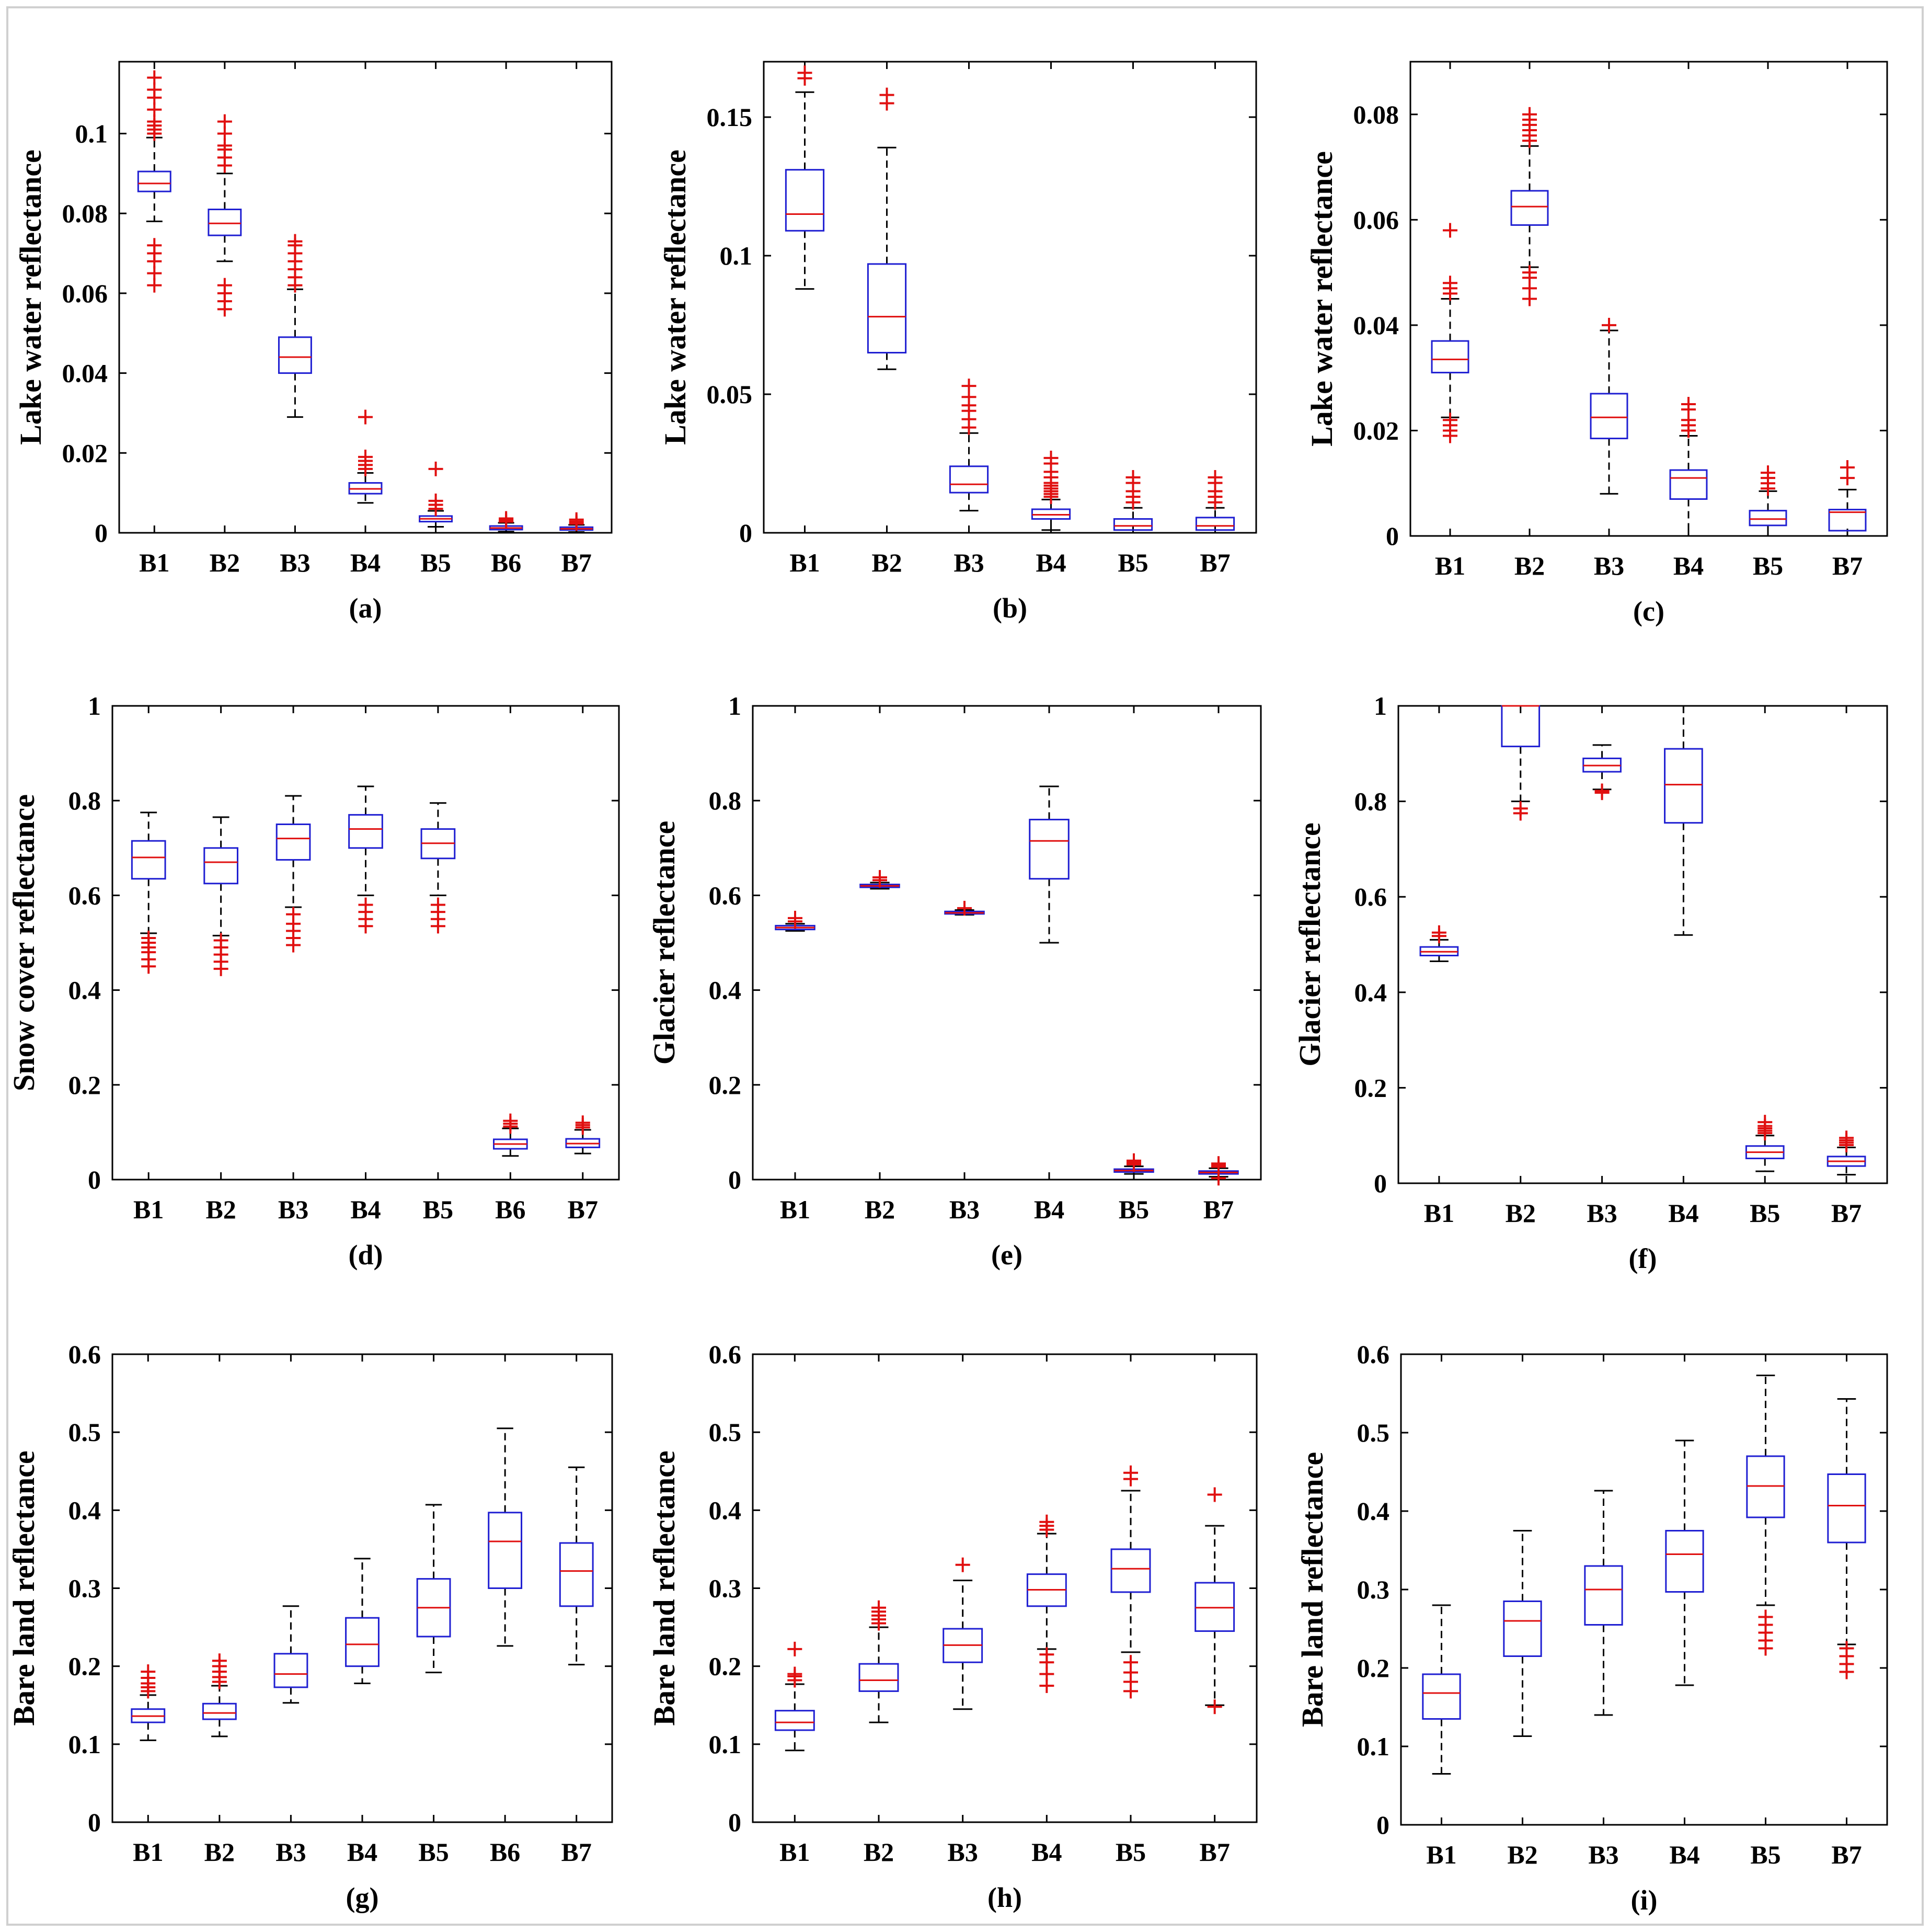 The height and width of the screenshot is (1932, 1930). What do you see at coordinates (664, 1587) in the screenshot?
I see `y-axis-label: Bare land reflectance` at bounding box center [664, 1587].